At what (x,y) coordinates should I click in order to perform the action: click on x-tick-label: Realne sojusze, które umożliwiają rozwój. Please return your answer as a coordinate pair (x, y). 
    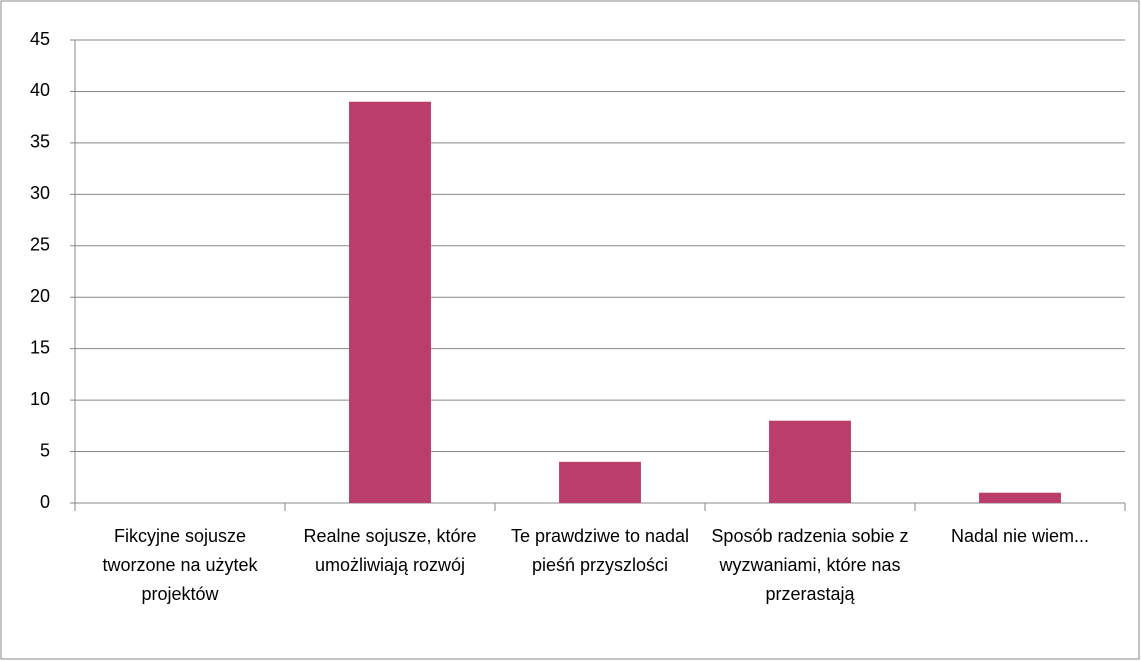
    Looking at the image, I should click on (390, 550).